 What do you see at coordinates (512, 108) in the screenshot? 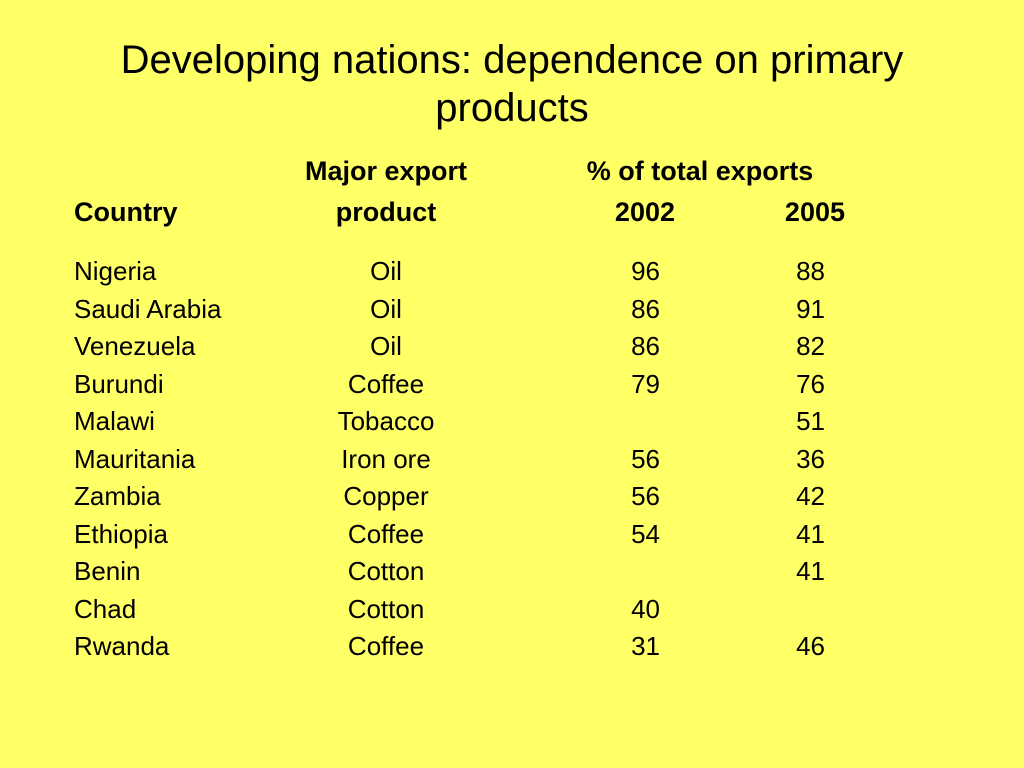
I see `slide-title-line-2: products` at bounding box center [512, 108].